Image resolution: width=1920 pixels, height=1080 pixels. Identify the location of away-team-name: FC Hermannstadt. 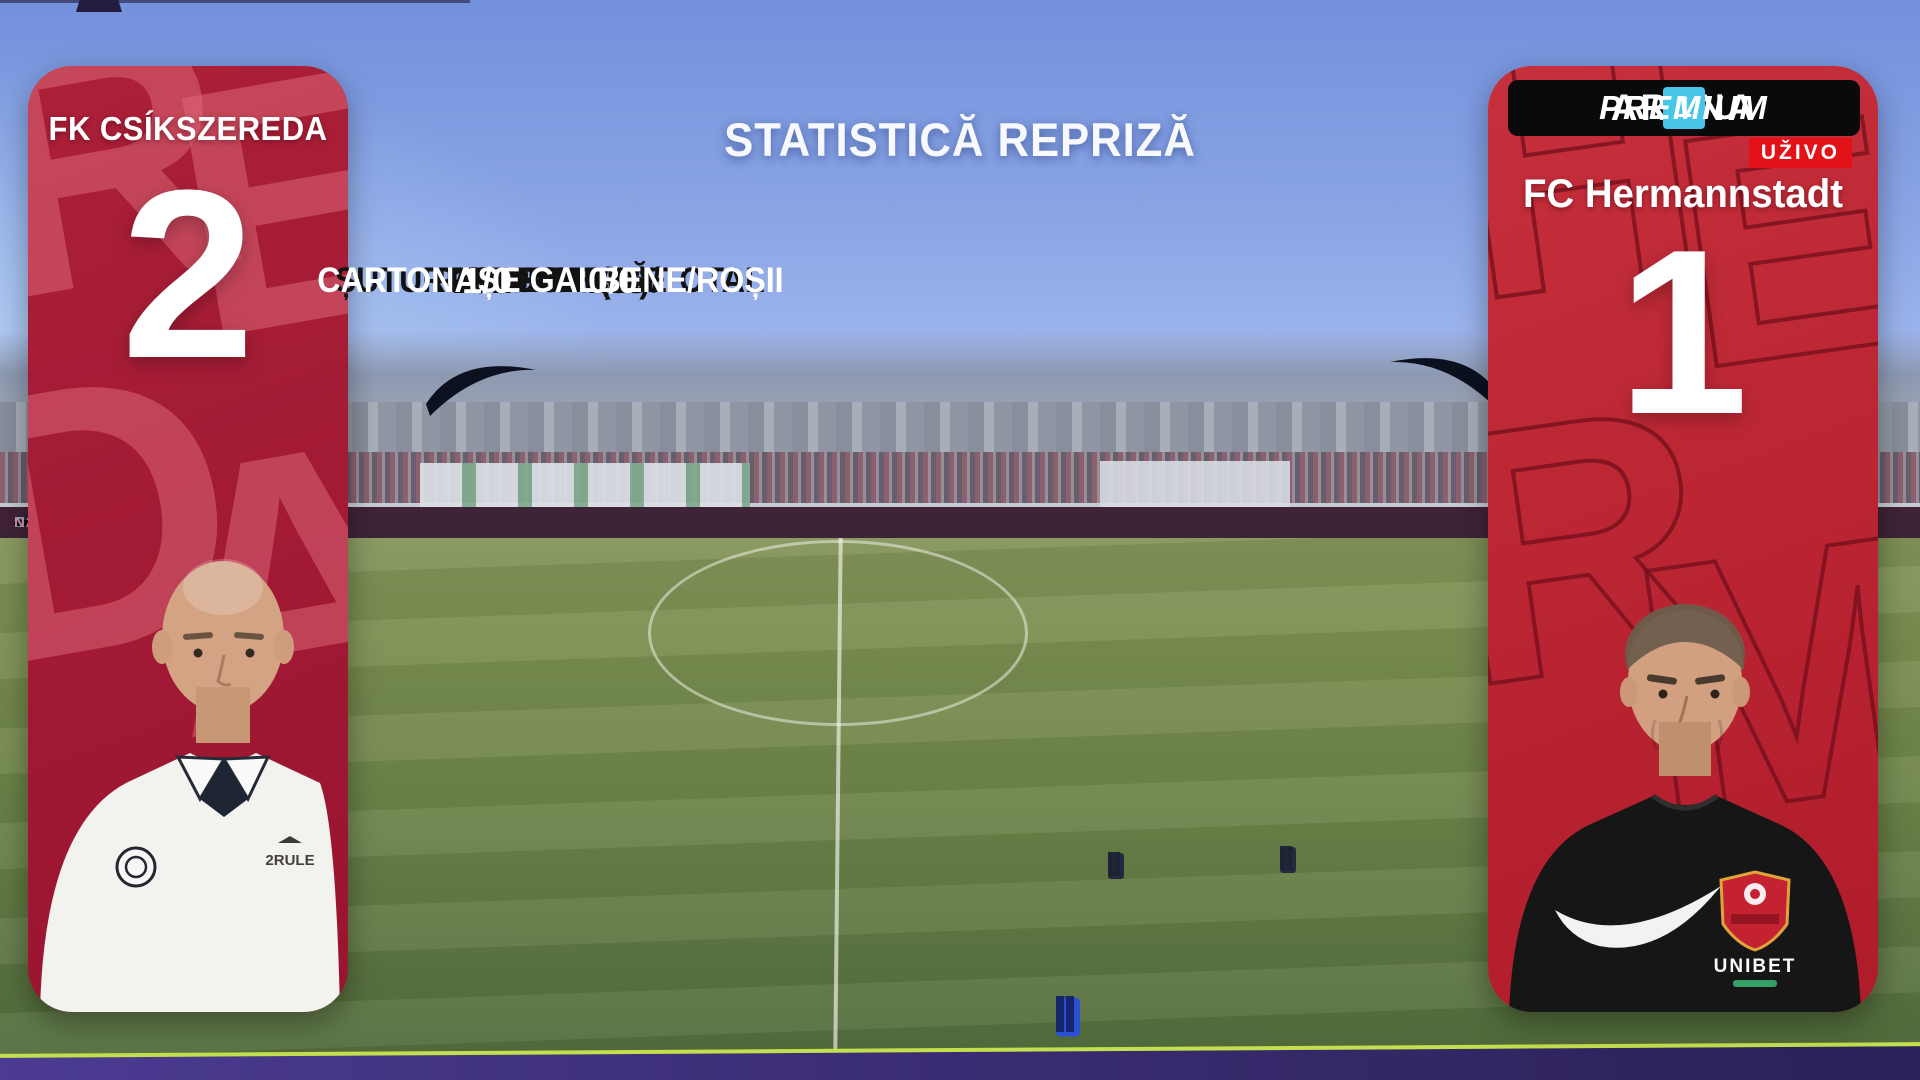
(1683, 194).